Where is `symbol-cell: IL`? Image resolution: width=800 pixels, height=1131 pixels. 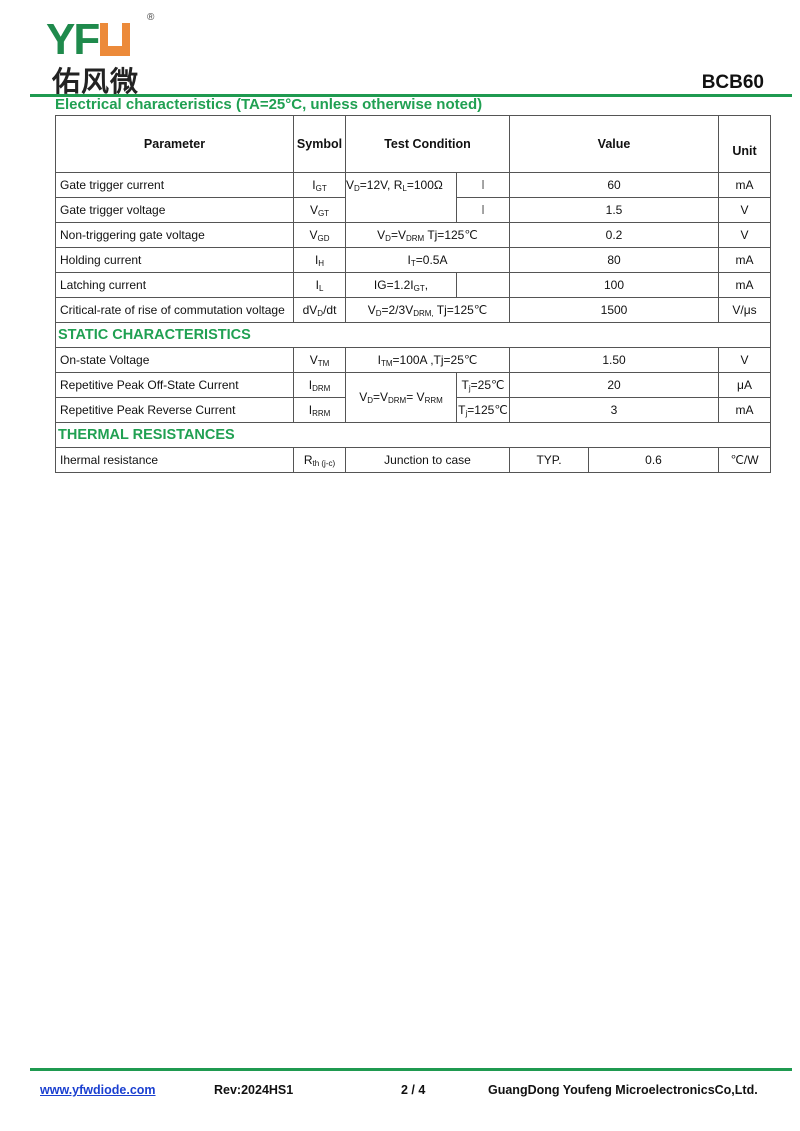 symbol-cell: IL is located at coordinates (319, 285).